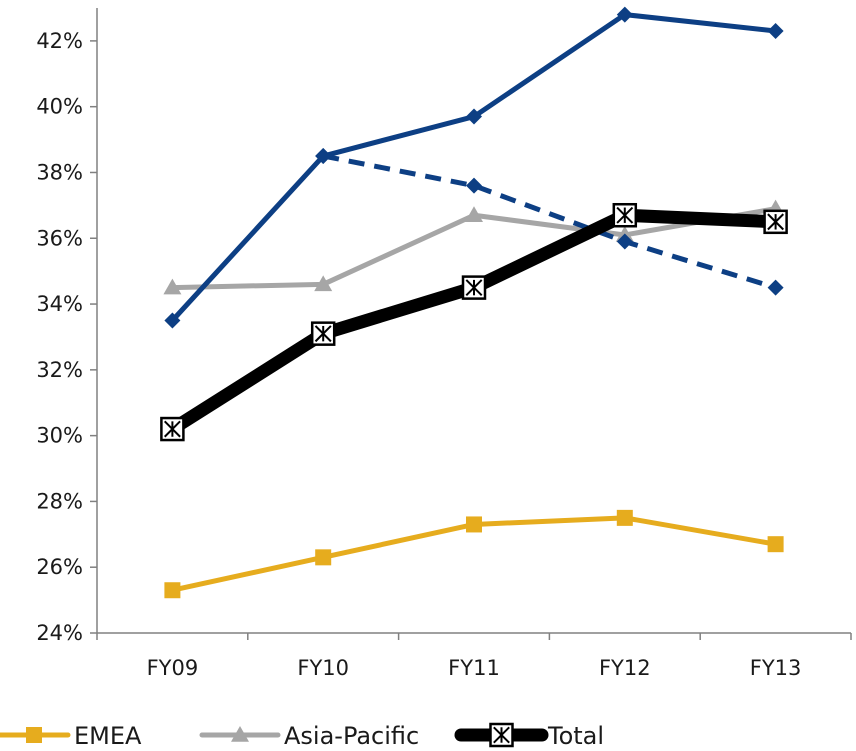 This screenshot has height=751, width=856. I want to click on legend-item-asia-pacific: Asia-Pacific, so click(309, 736).